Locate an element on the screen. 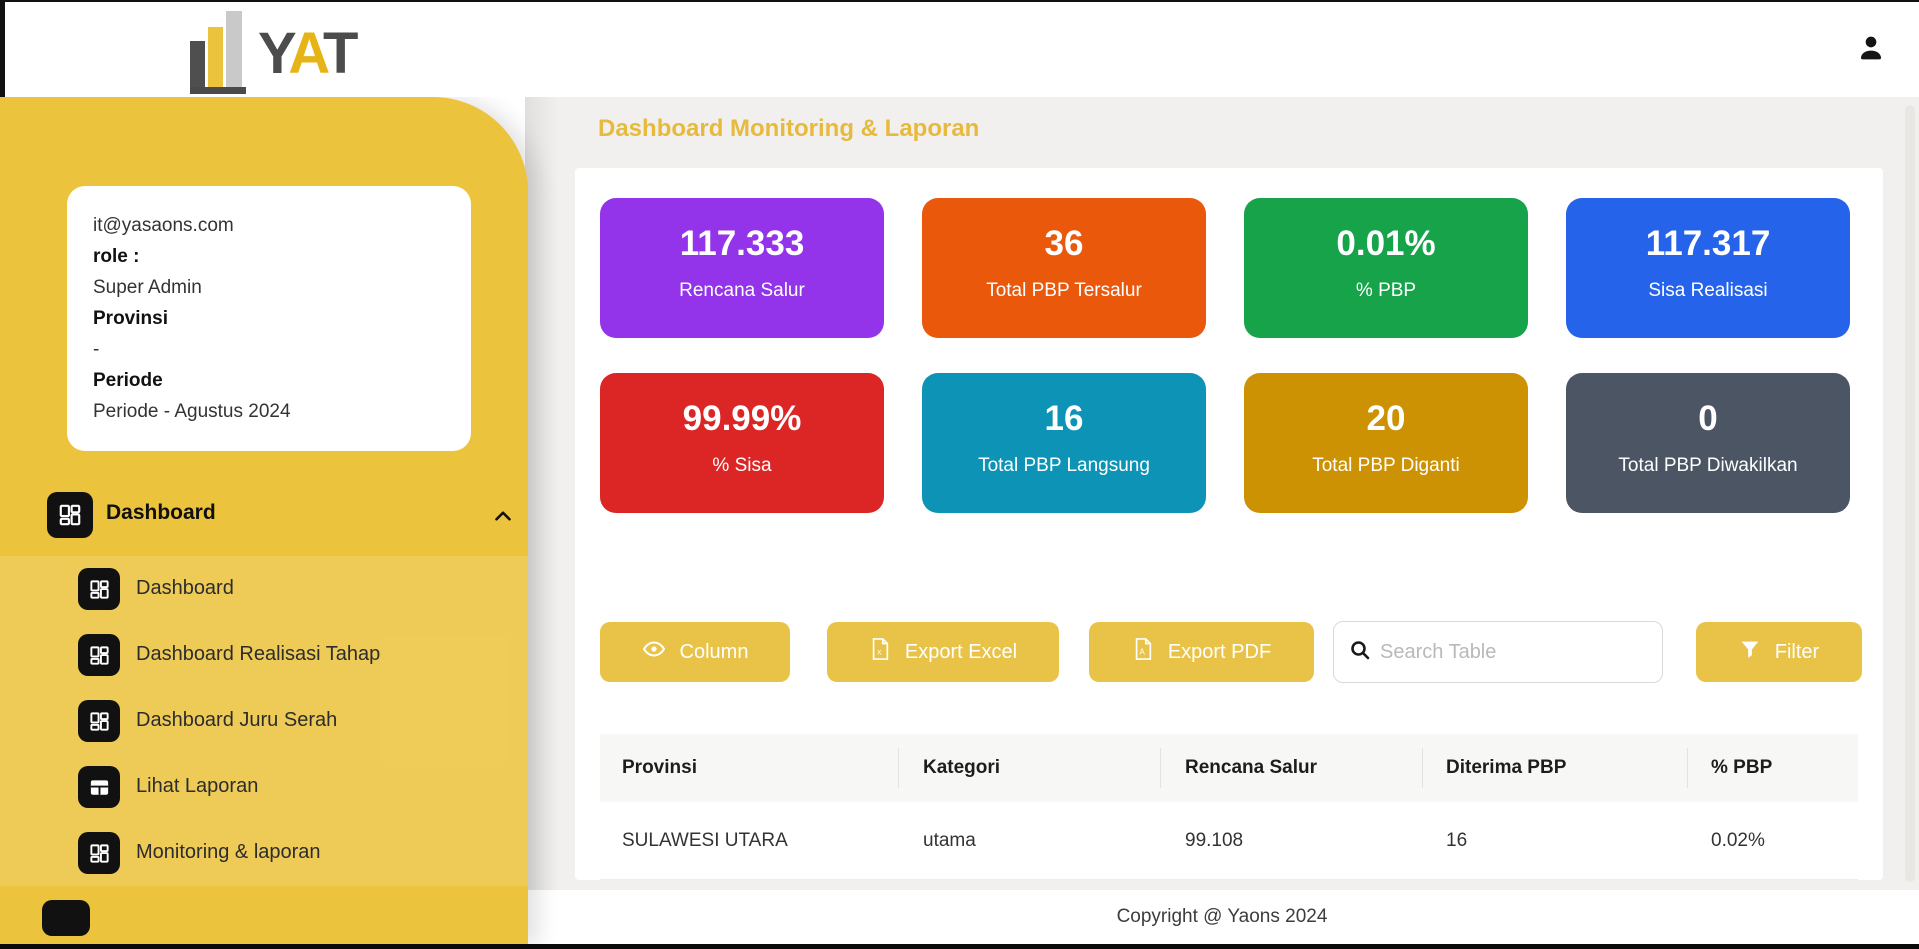 This screenshot has width=1919, height=949. stat-value: 0.01% is located at coordinates (1386, 243).